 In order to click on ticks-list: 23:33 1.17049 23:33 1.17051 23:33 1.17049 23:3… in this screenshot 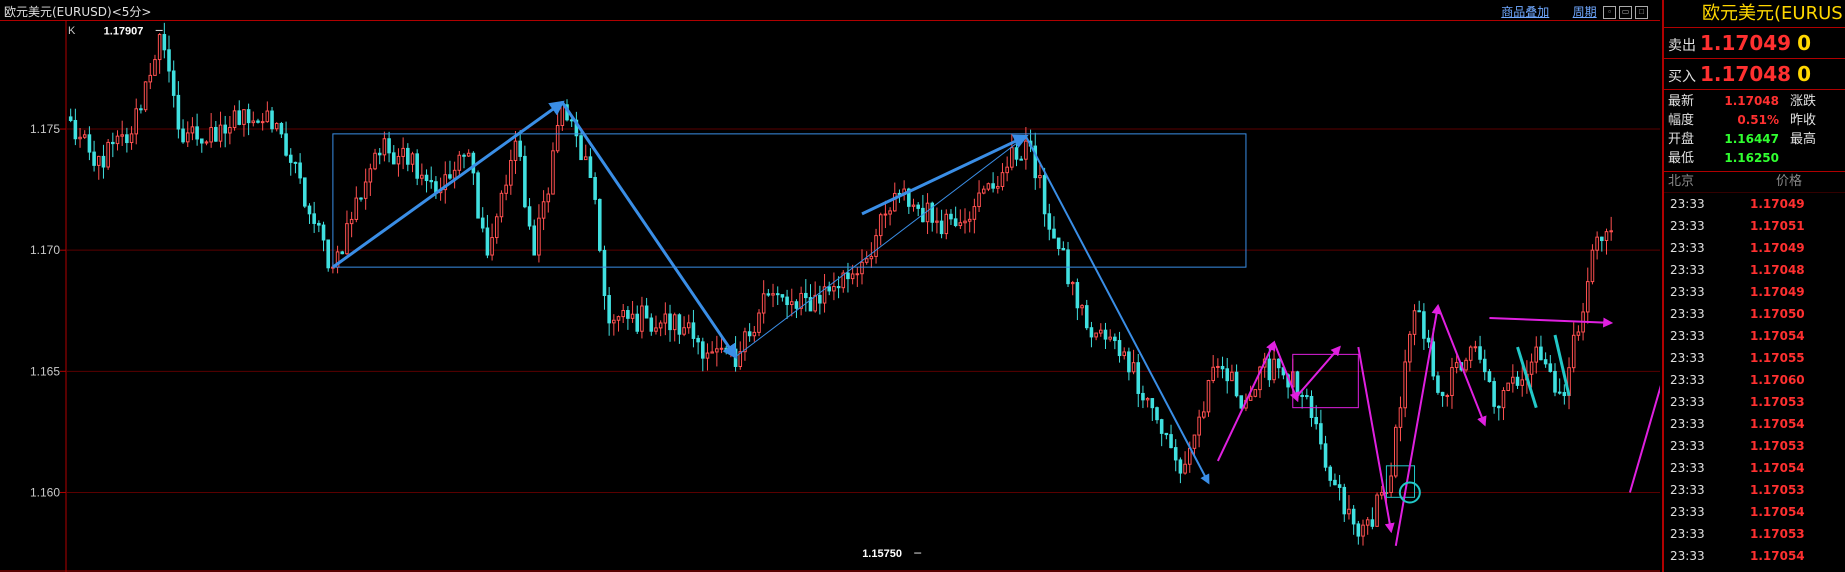, I will do `click(1754, 380)`.